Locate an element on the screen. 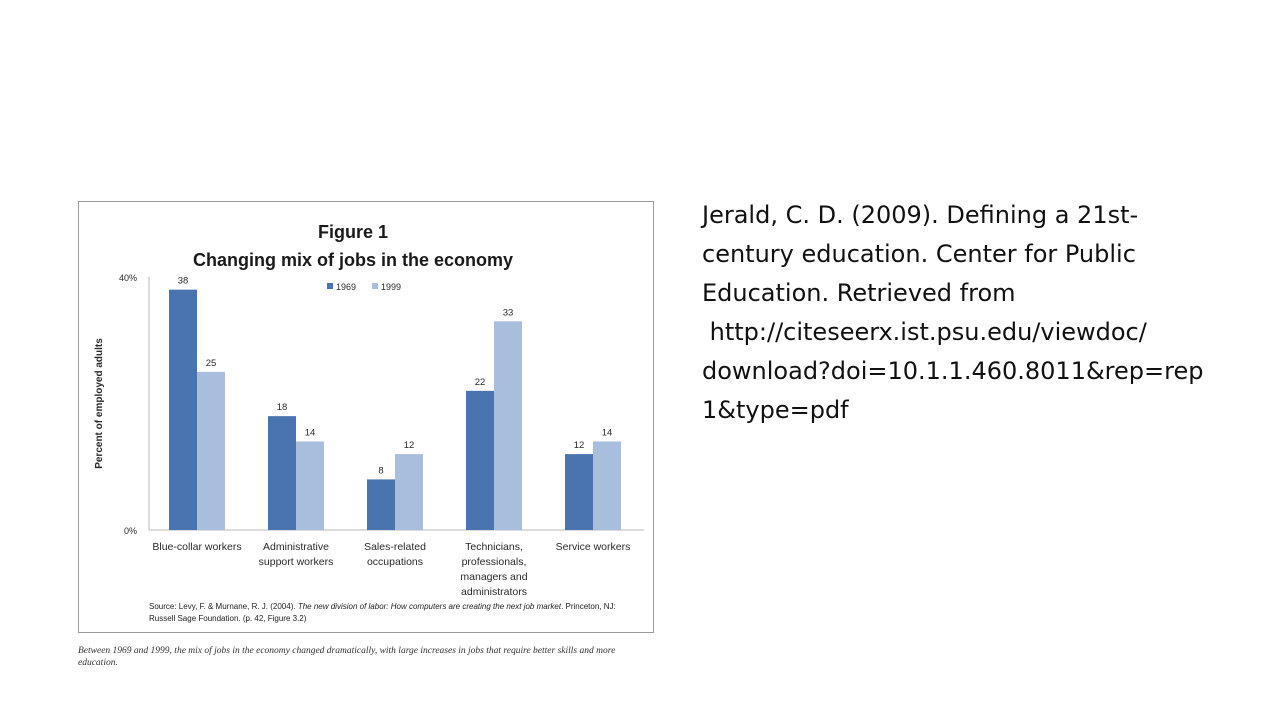 The height and width of the screenshot is (720, 1280). citation-line: Education. Retrieved from is located at coordinates (859, 293).